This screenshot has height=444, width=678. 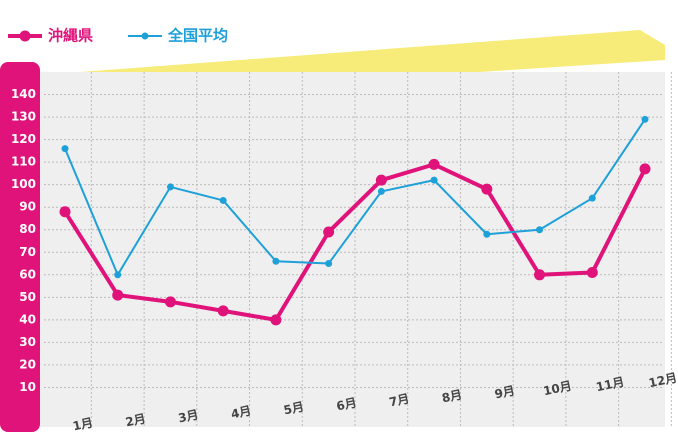 I want to click on x-tick-label: 6月, so click(x=346, y=405).